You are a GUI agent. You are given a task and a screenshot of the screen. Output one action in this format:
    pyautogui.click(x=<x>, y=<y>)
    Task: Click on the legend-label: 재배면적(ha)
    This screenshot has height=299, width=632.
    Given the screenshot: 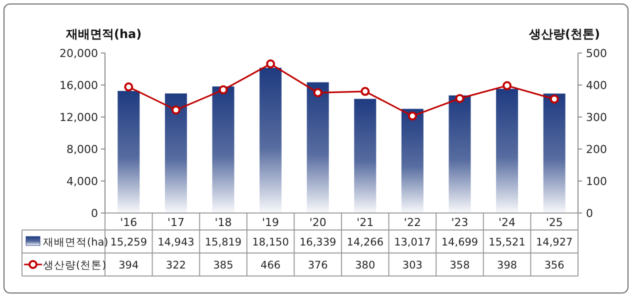 What is the action you would take?
    pyautogui.click(x=75, y=242)
    